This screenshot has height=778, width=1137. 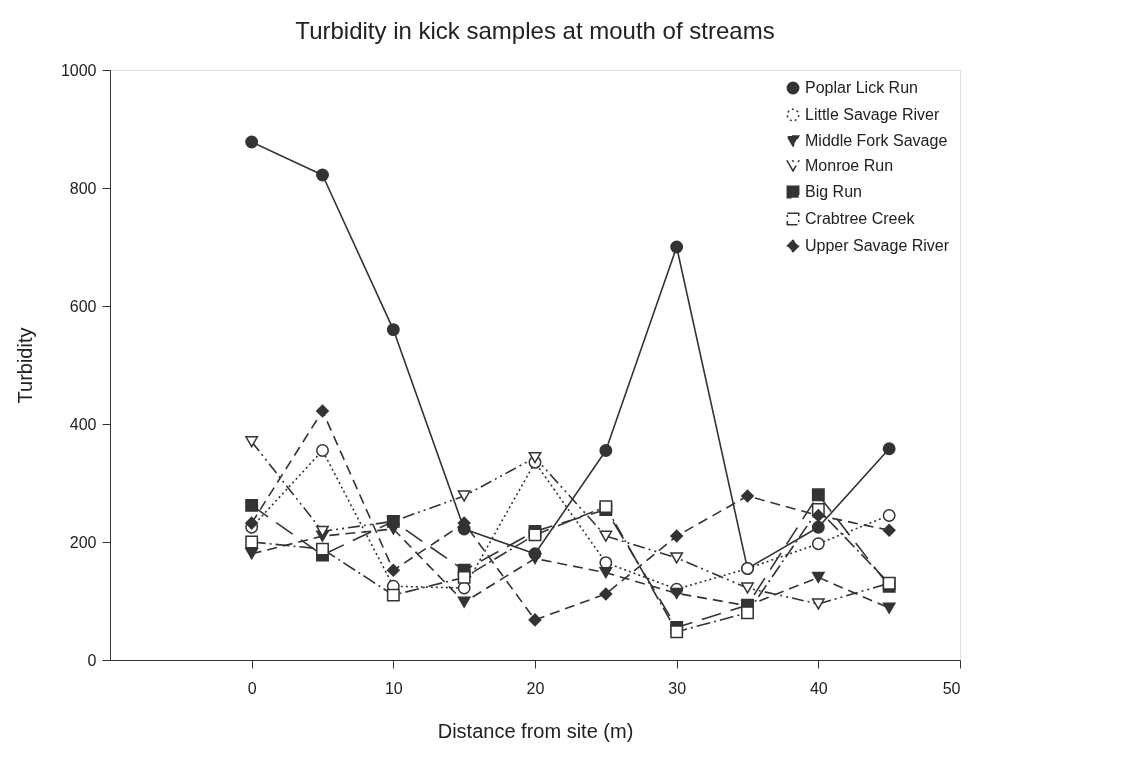 I want to click on chart-title: Turbidity in kick samples at mouth of streams, so click(x=535, y=30).